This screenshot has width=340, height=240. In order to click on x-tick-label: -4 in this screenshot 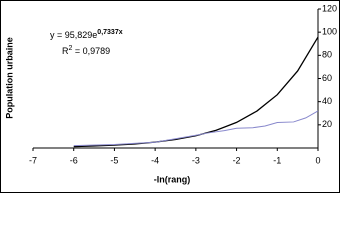, I will do `click(155, 160)`.